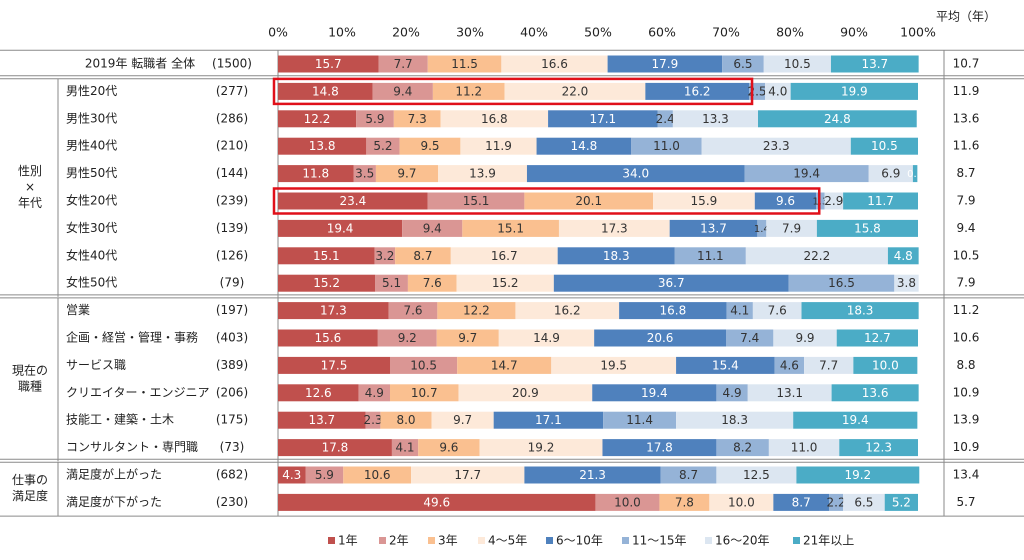  I want to click on data-label: 13.9, so click(482, 174).